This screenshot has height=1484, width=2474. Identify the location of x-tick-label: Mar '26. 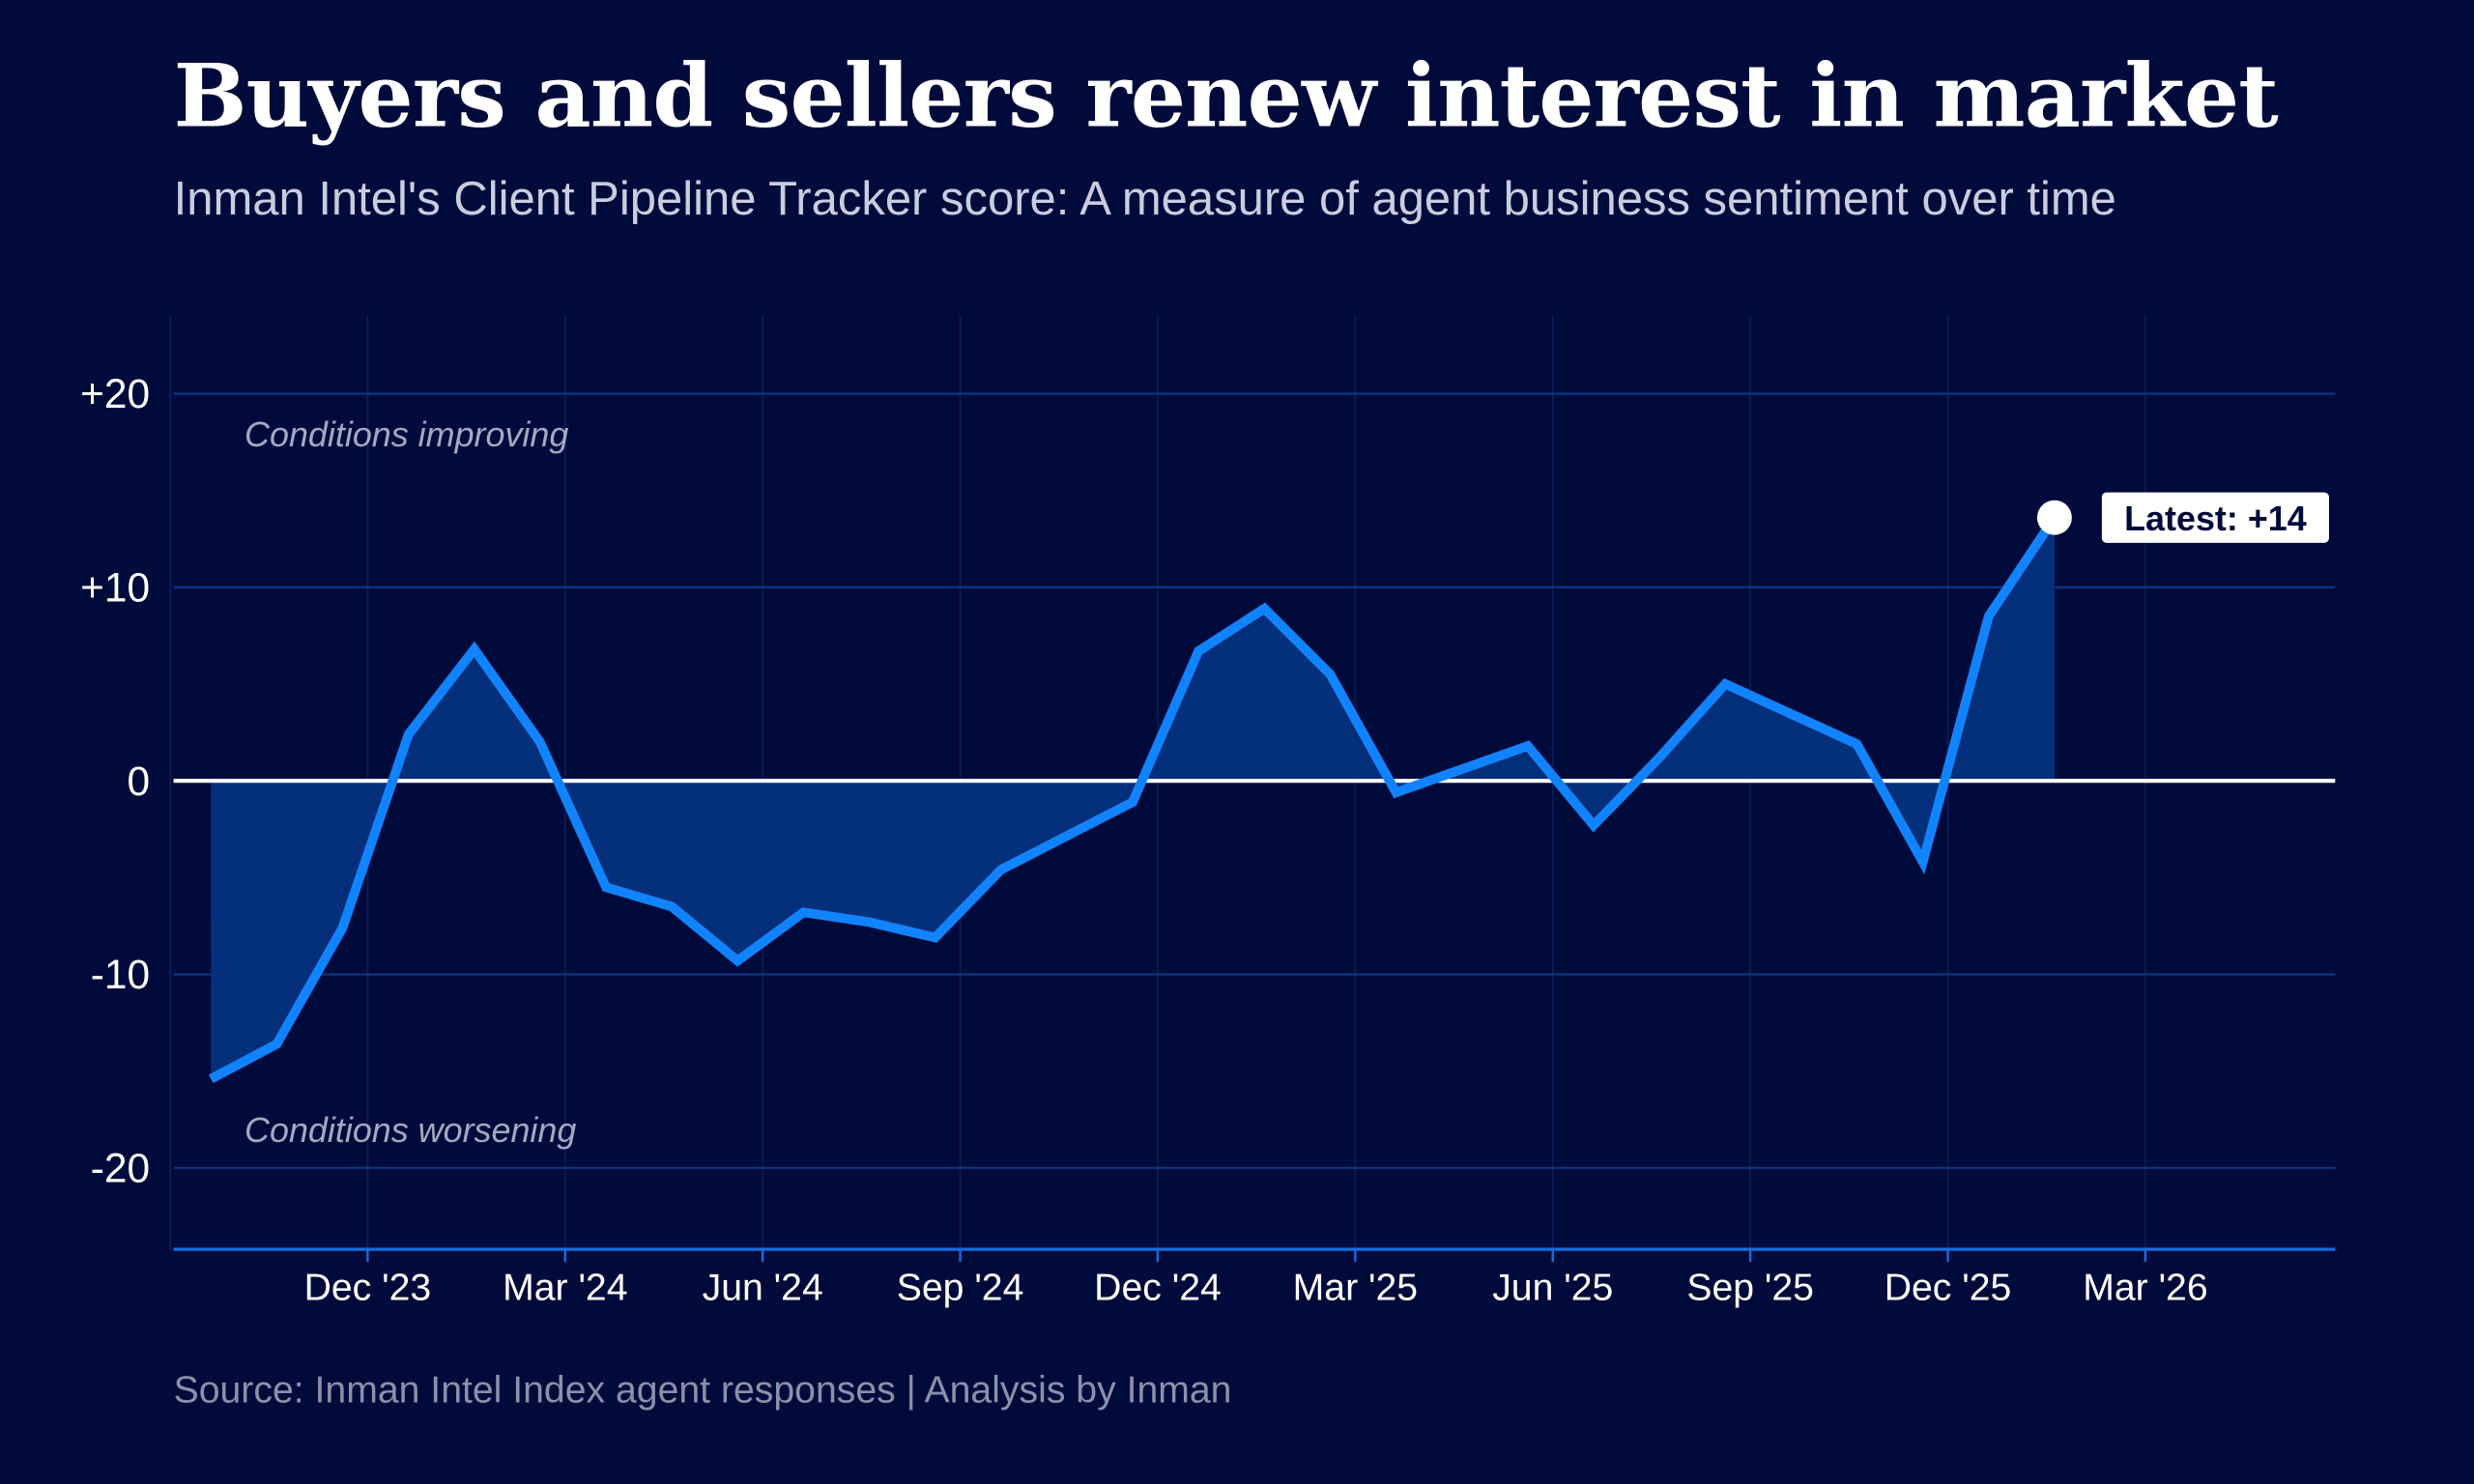
(2145, 1287).